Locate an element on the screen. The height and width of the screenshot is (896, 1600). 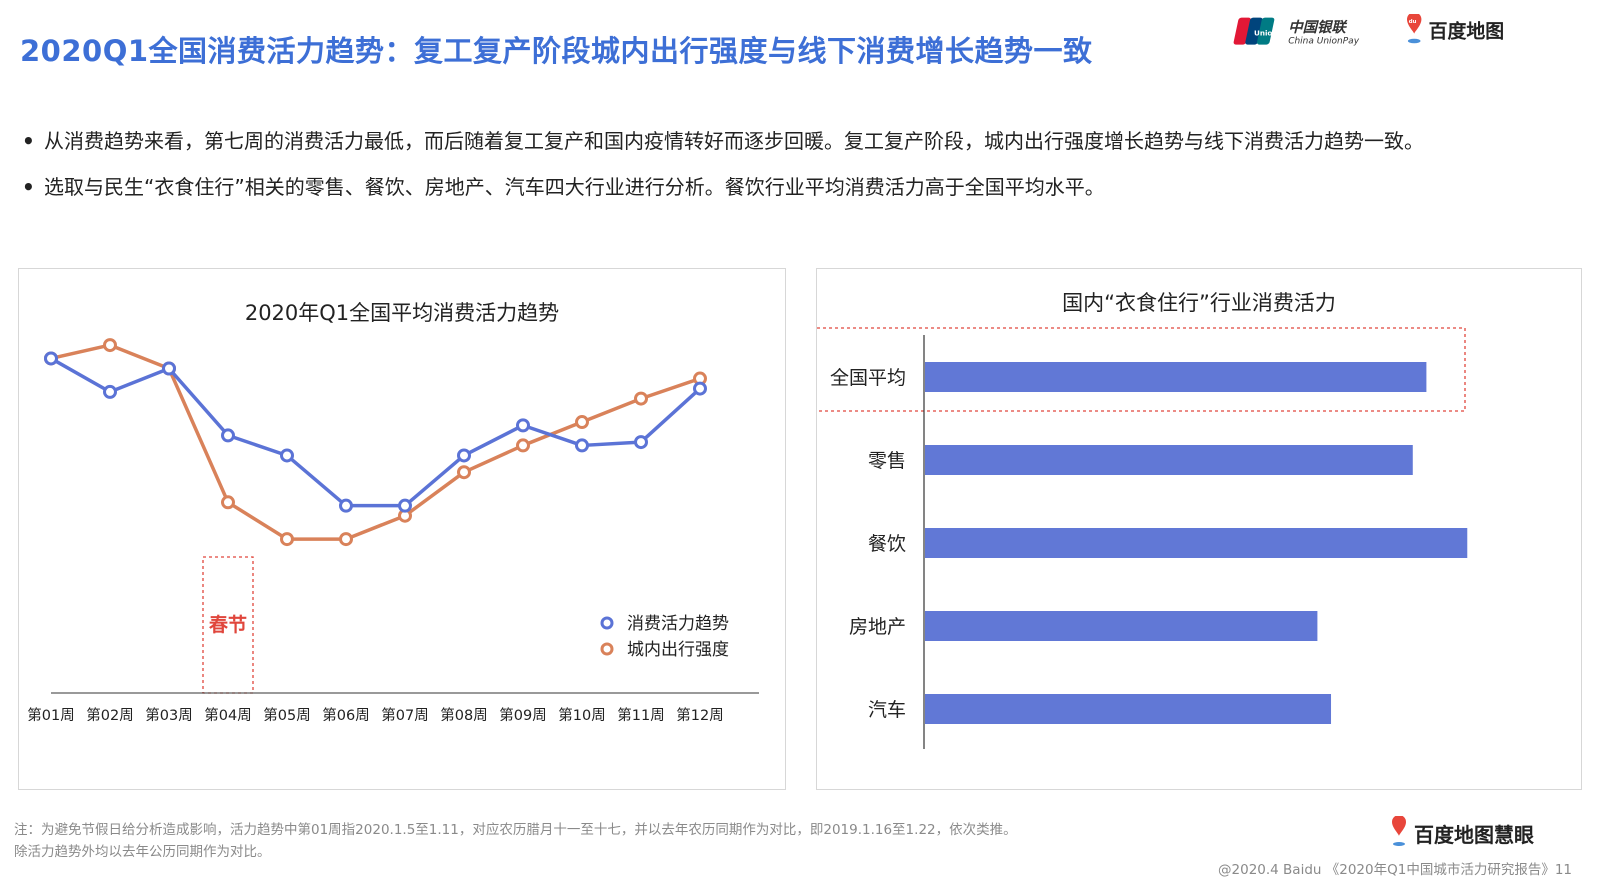
series-line-consumption is located at coordinates (376, 432).